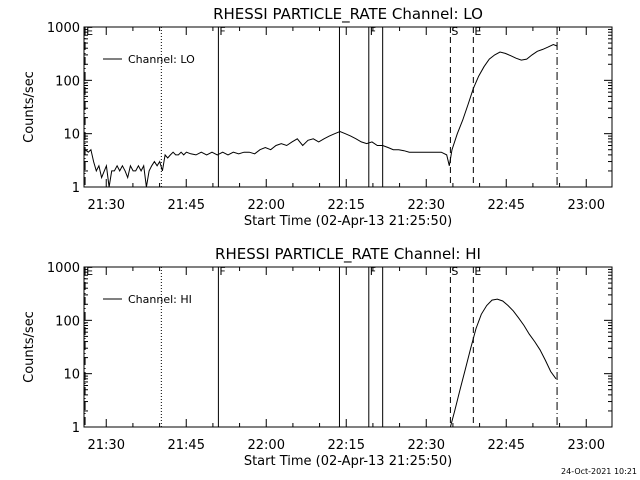 This screenshot has width=640, height=480. I want to click on chart-title: RHESSI PARTICLE_RATE Channel: HI, so click(348, 254).